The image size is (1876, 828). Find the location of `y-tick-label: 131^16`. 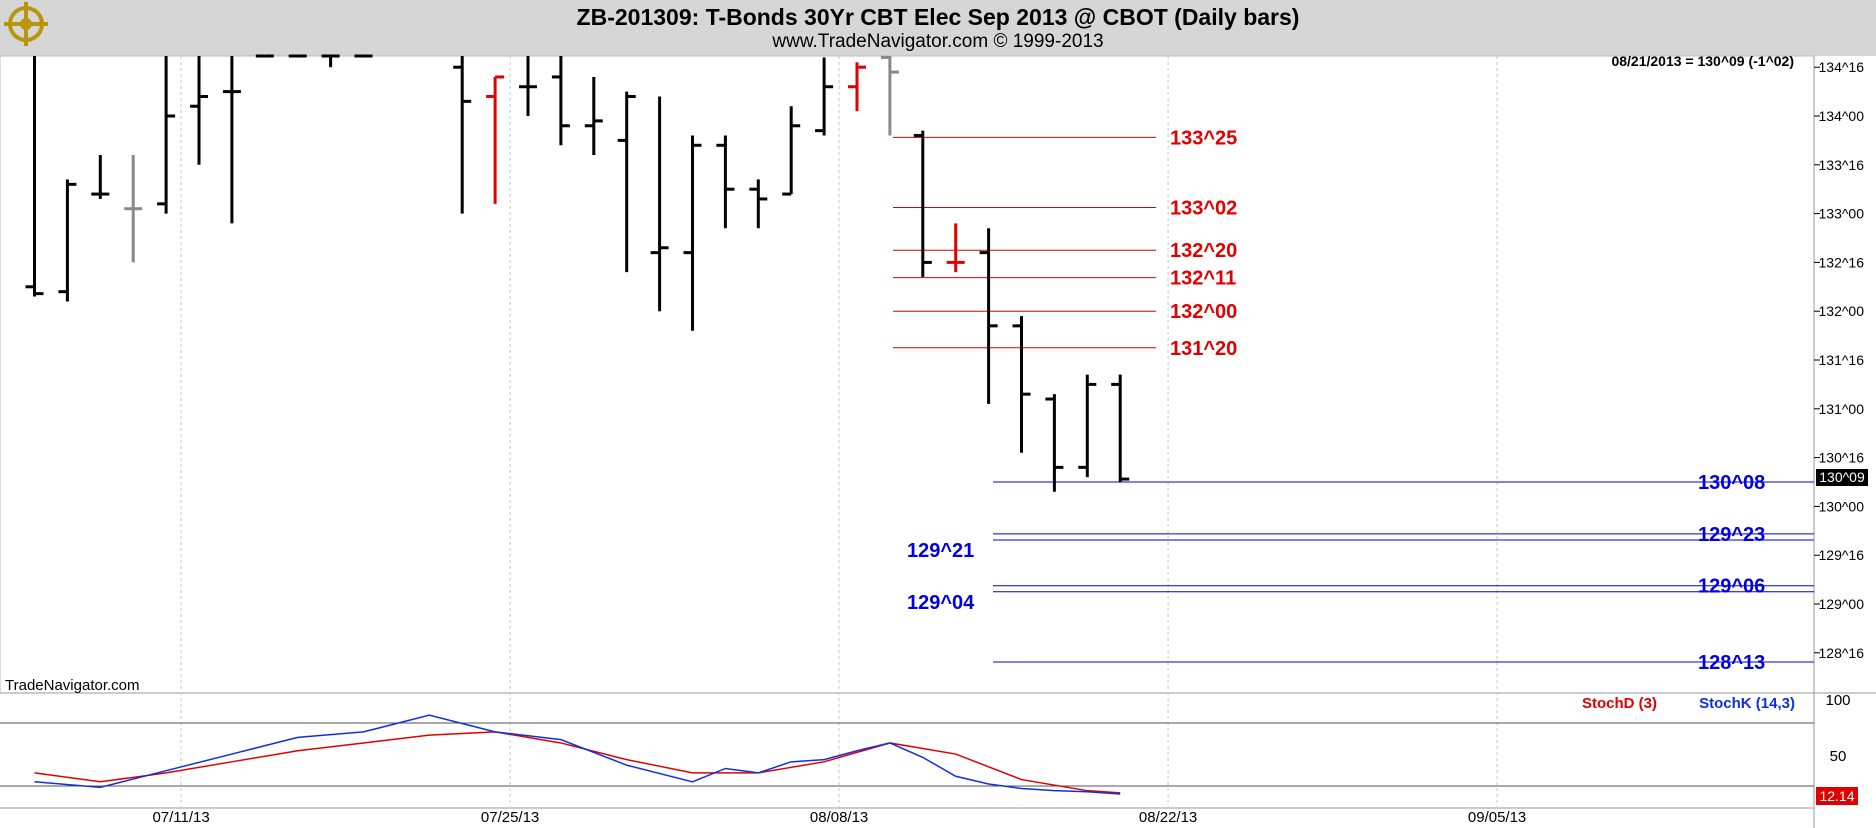

y-tick-label: 131^16 is located at coordinates (1842, 360).